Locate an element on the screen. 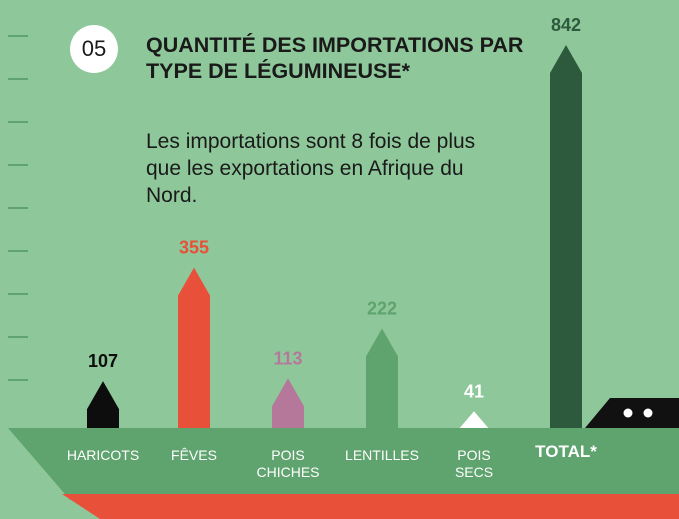  ship-keel is located at coordinates (370, 506).